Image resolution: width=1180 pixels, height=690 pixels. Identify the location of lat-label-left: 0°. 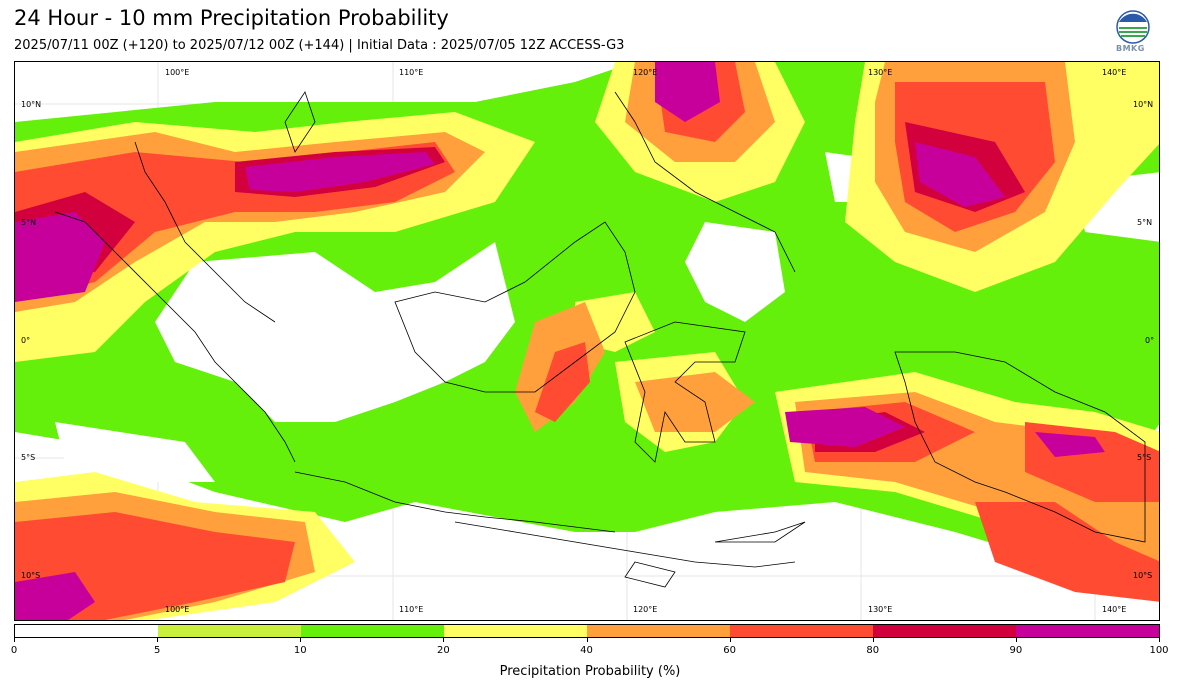
(26, 340).